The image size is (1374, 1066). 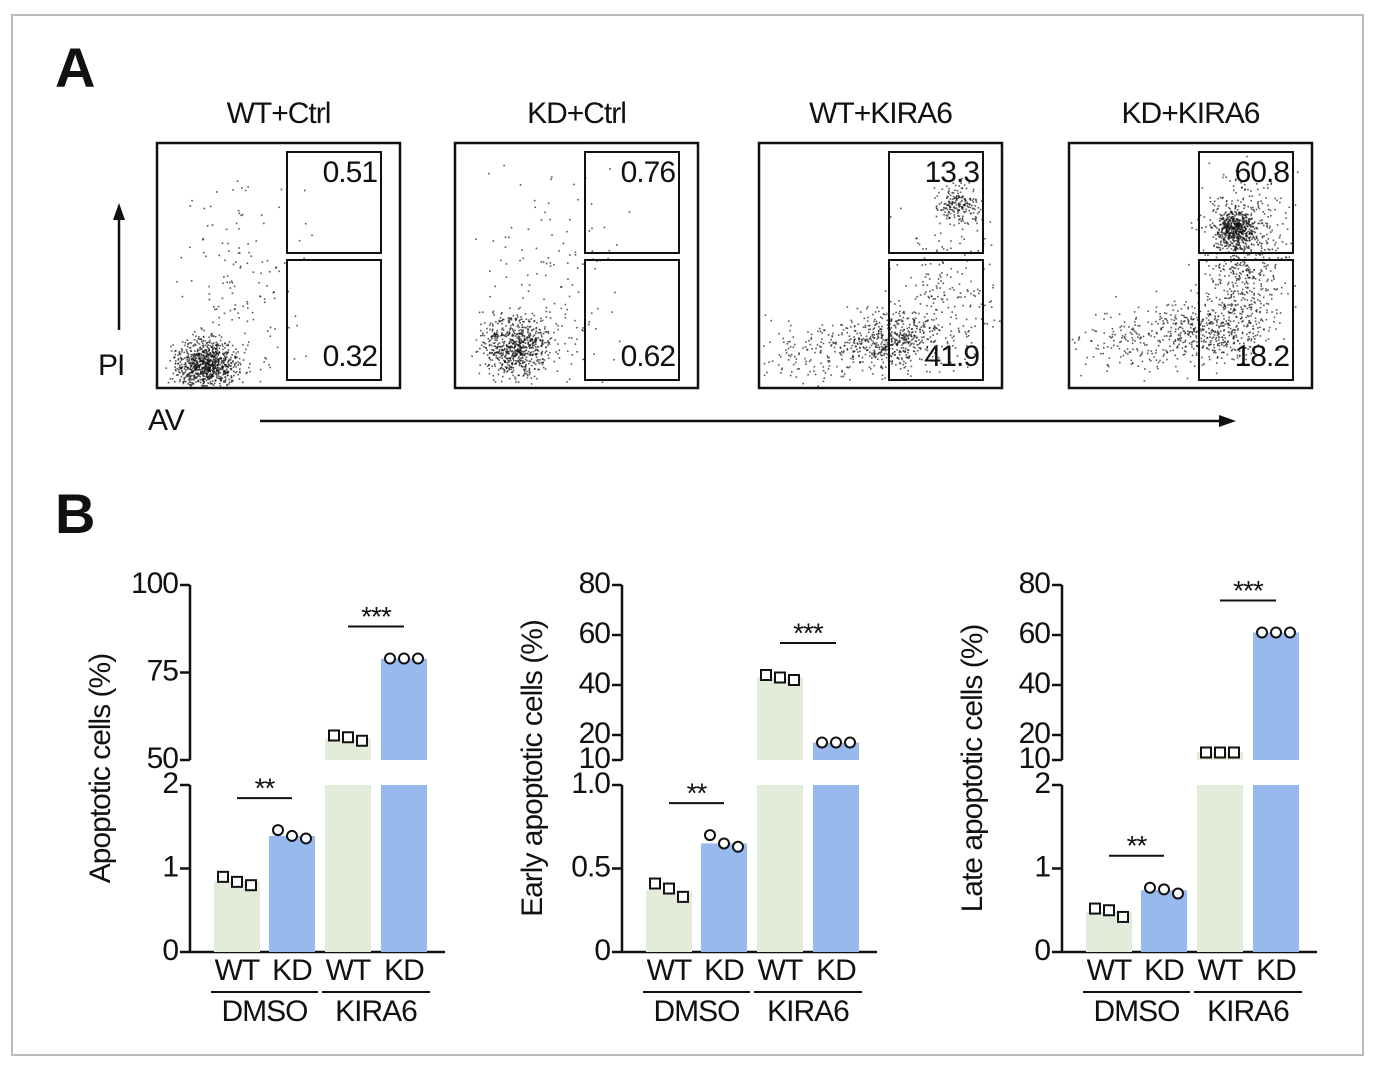 I want to click on y-axis-label: Late apoptotic cells (%), so click(x=972, y=769).